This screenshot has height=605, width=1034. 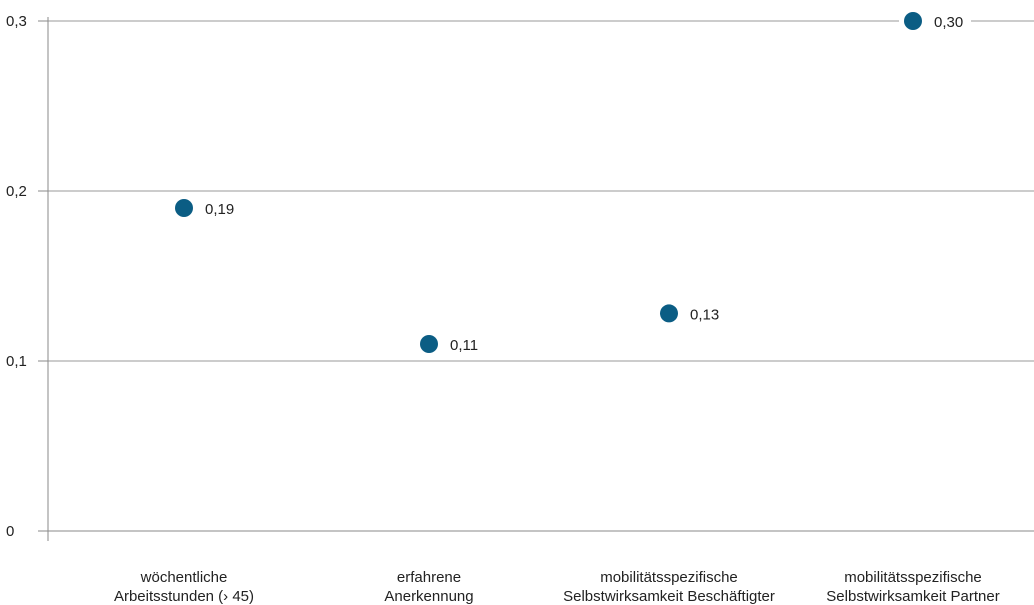 I want to click on y-tick-label: 0, so click(x=10, y=531).